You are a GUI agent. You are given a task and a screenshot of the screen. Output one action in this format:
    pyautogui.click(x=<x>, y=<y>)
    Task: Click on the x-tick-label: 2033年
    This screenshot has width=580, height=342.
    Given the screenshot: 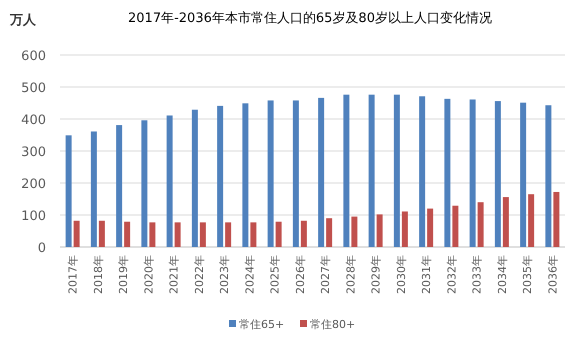 What is the action you would take?
    pyautogui.click(x=477, y=274)
    